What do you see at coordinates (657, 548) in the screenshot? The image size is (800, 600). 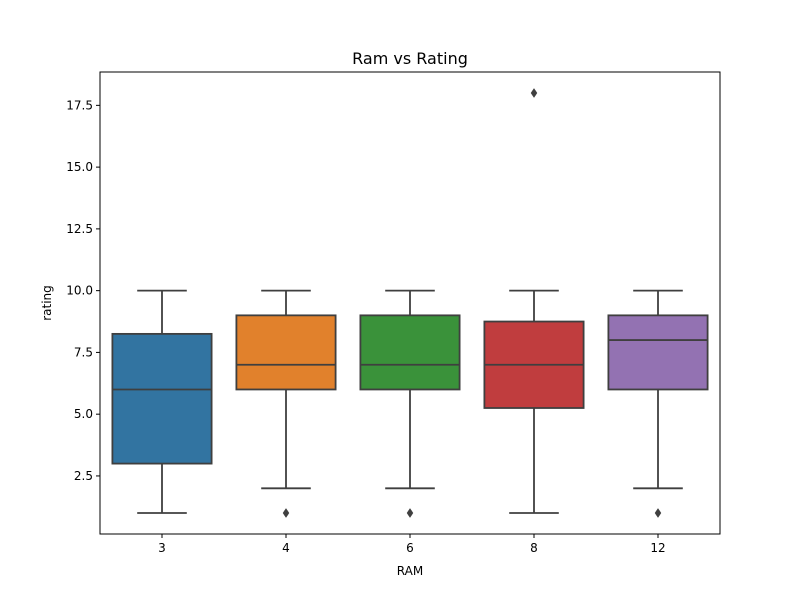 I see `x-tick-label: 12` at bounding box center [657, 548].